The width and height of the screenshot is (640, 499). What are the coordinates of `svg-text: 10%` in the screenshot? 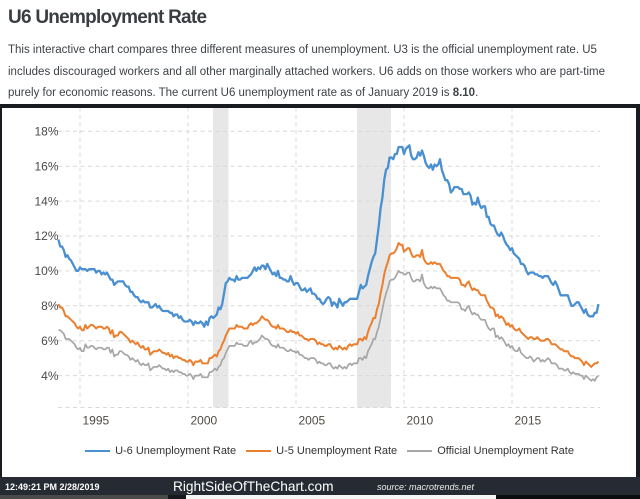 It's located at (46, 271).